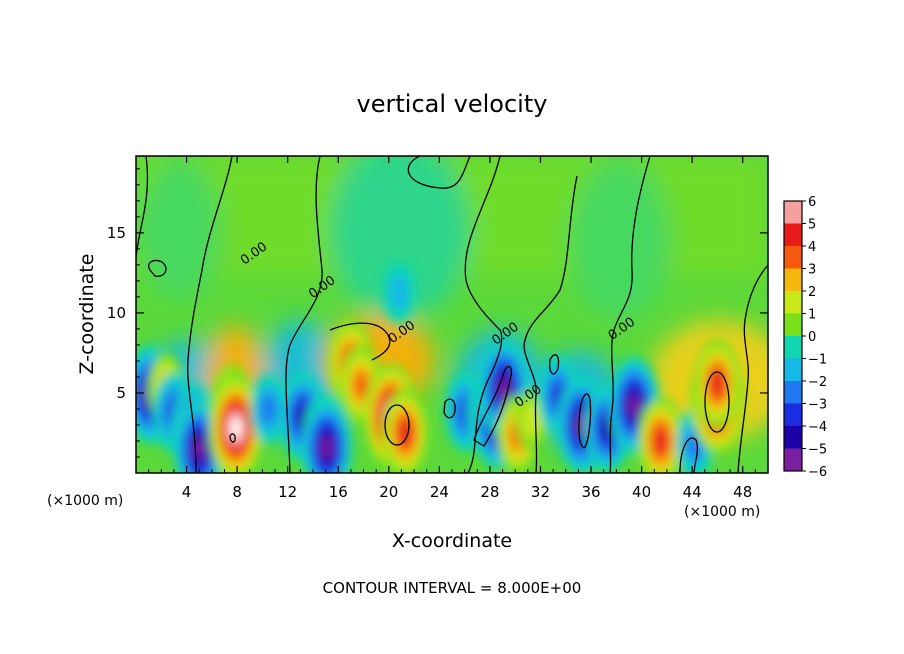 The image size is (904, 654). Describe the element at coordinates (187, 492) in the screenshot. I see `x-tick-label: 4` at that location.